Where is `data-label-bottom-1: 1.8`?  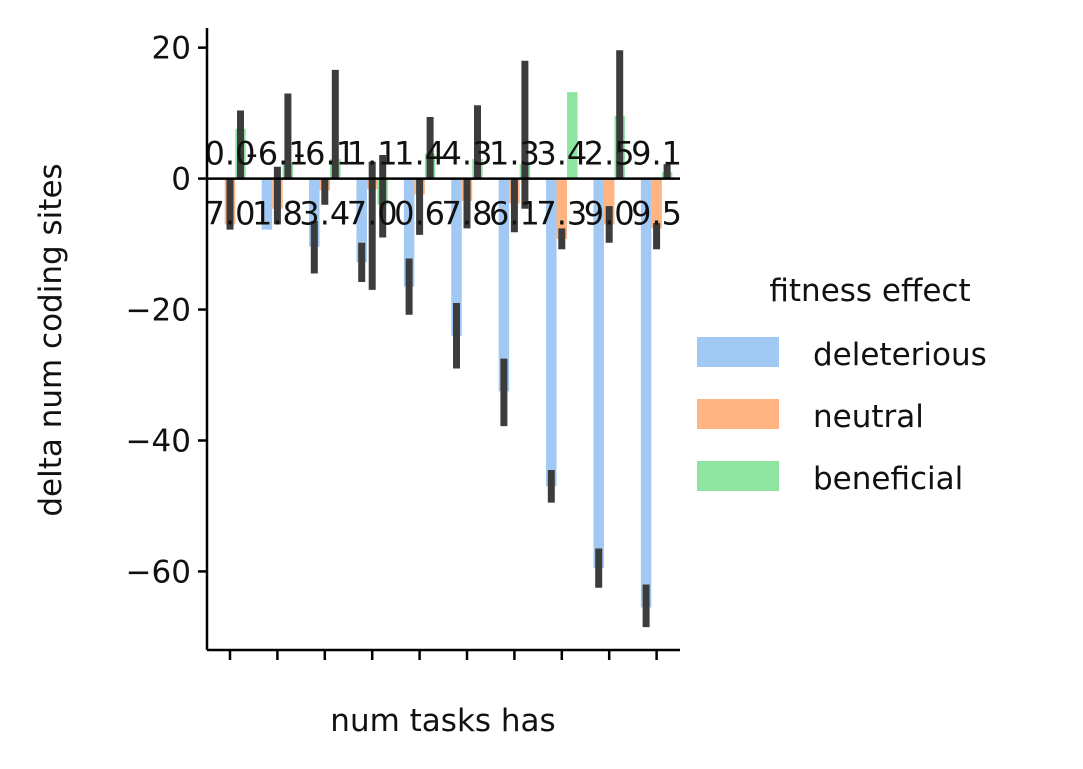 data-label-bottom-1: 1.8 is located at coordinates (277, 214).